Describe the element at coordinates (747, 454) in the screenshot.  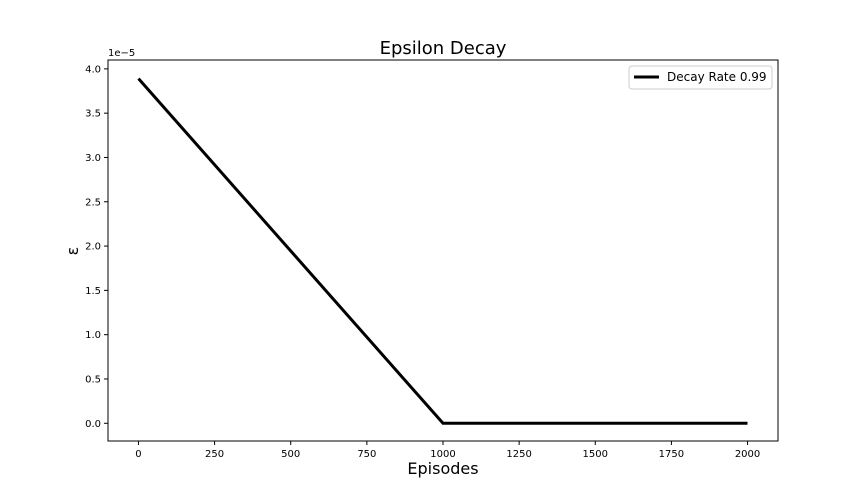
I see `x-tick-label: 2000` at that location.